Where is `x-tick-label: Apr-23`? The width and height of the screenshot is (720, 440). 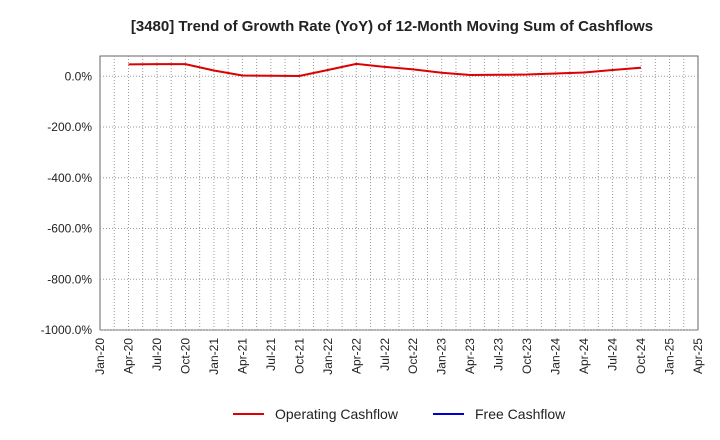 x-tick-label: Apr-23 is located at coordinates (470, 356).